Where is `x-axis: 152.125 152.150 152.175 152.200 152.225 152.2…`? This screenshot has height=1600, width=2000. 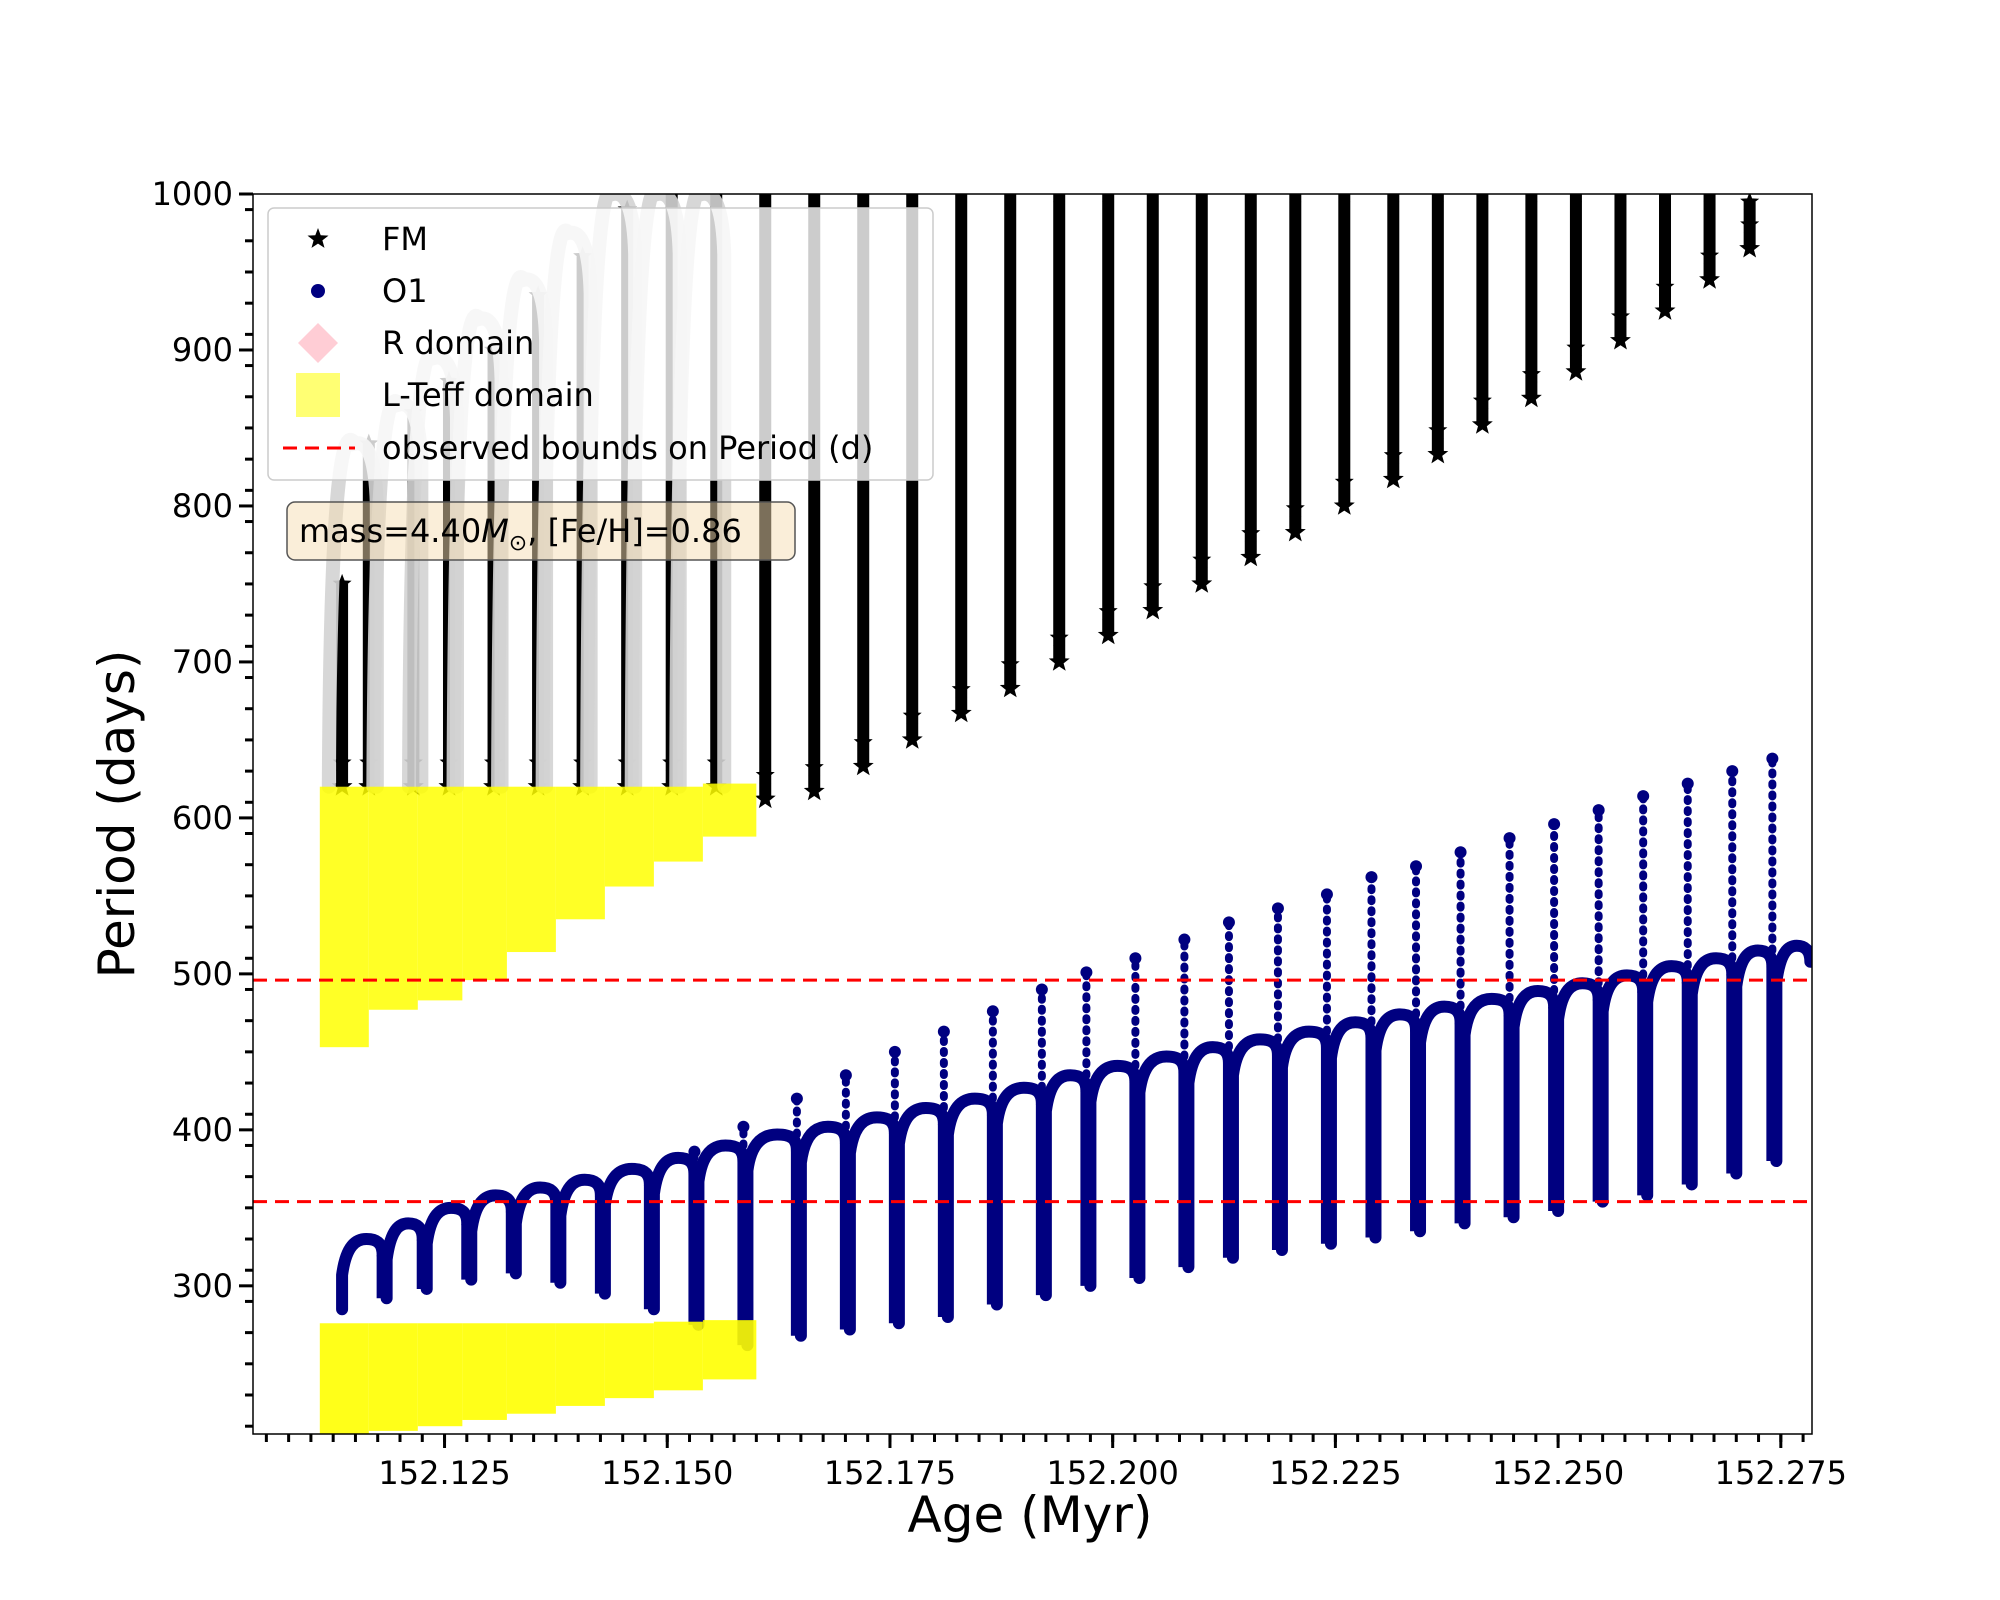 x-axis: 152.125 152.150 152.175 152.200 152.225 152.2… is located at coordinates (1055, 1463).